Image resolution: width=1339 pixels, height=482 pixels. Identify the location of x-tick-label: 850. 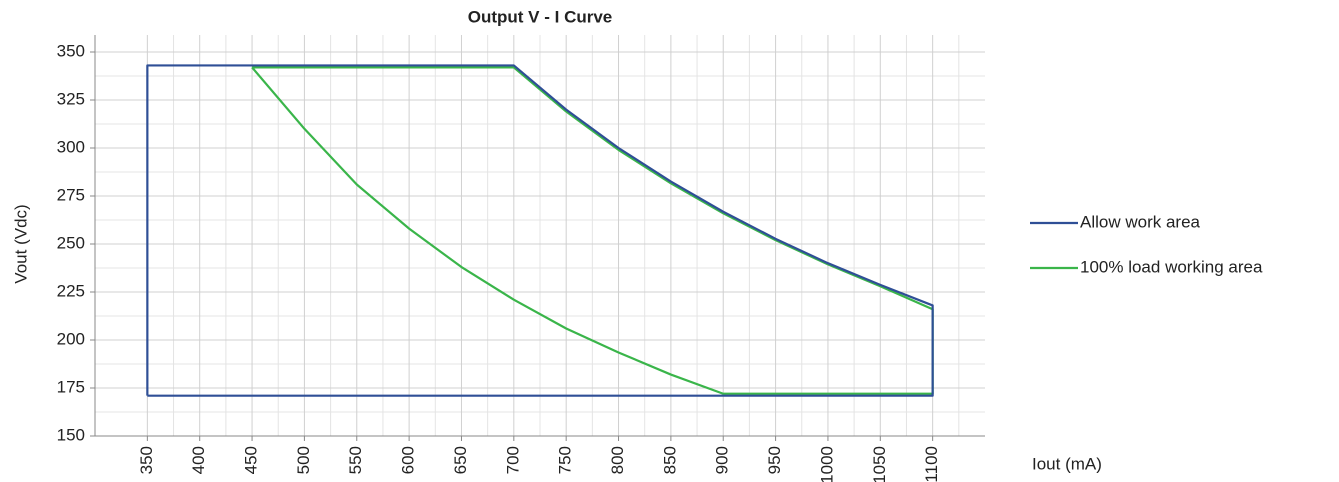
(669, 460).